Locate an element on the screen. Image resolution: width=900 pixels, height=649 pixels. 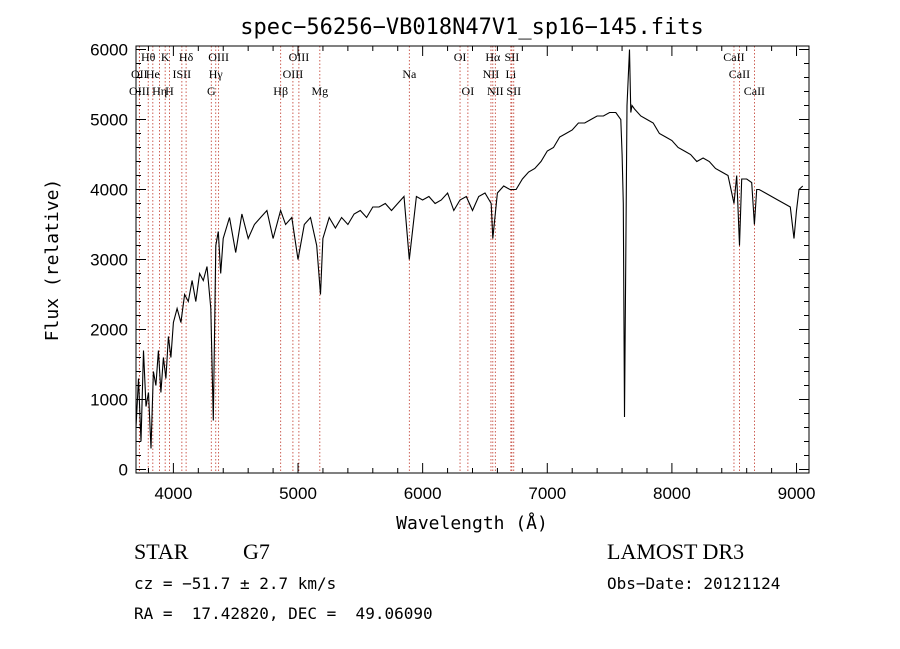
y-tick-label: 3000 is located at coordinates (109, 260).